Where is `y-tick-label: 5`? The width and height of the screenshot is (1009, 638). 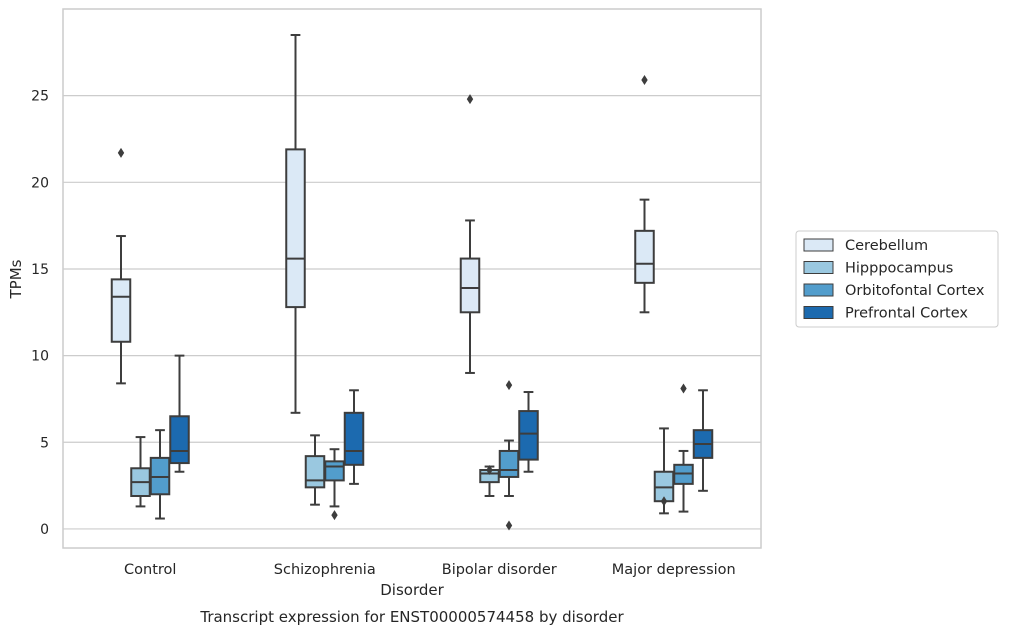
y-tick-label: 5 is located at coordinates (44, 443).